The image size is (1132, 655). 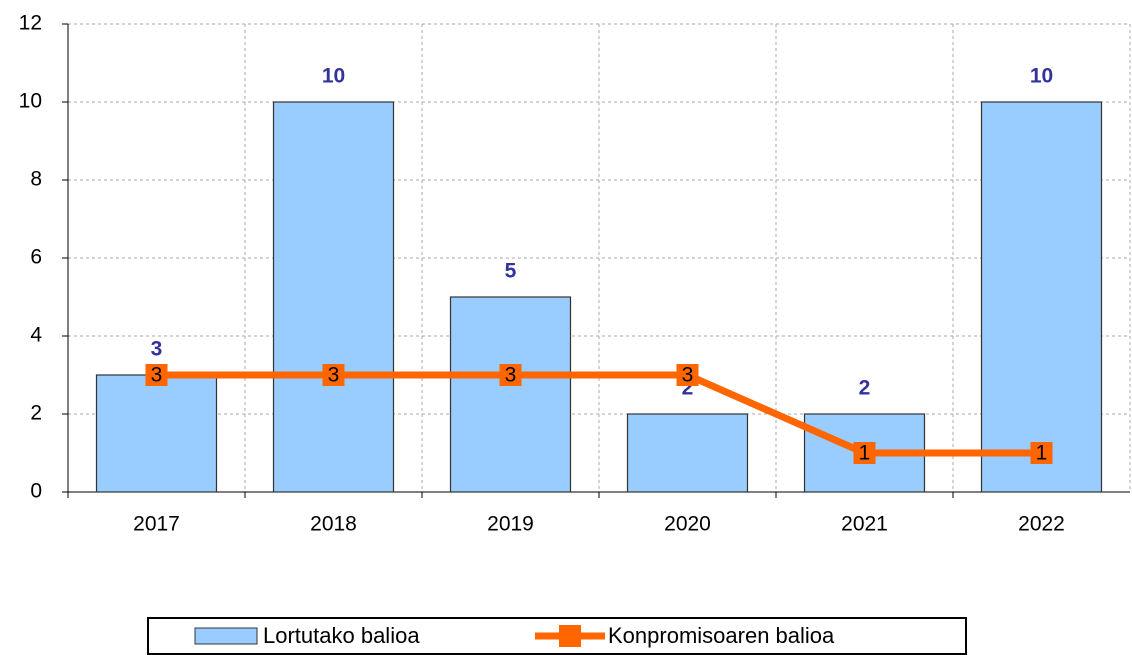 I want to click on x-tick-label: 2021, so click(x=864, y=524).